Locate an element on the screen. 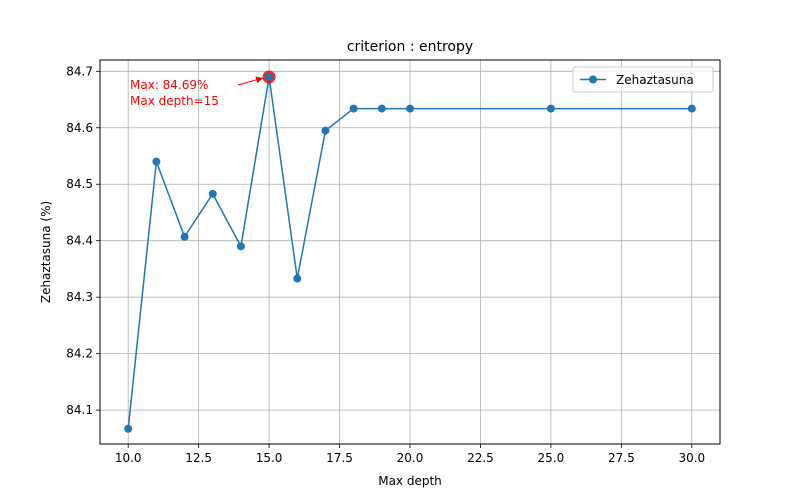 The width and height of the screenshot is (800, 500). x-tick-label: 15.0 is located at coordinates (269, 458).